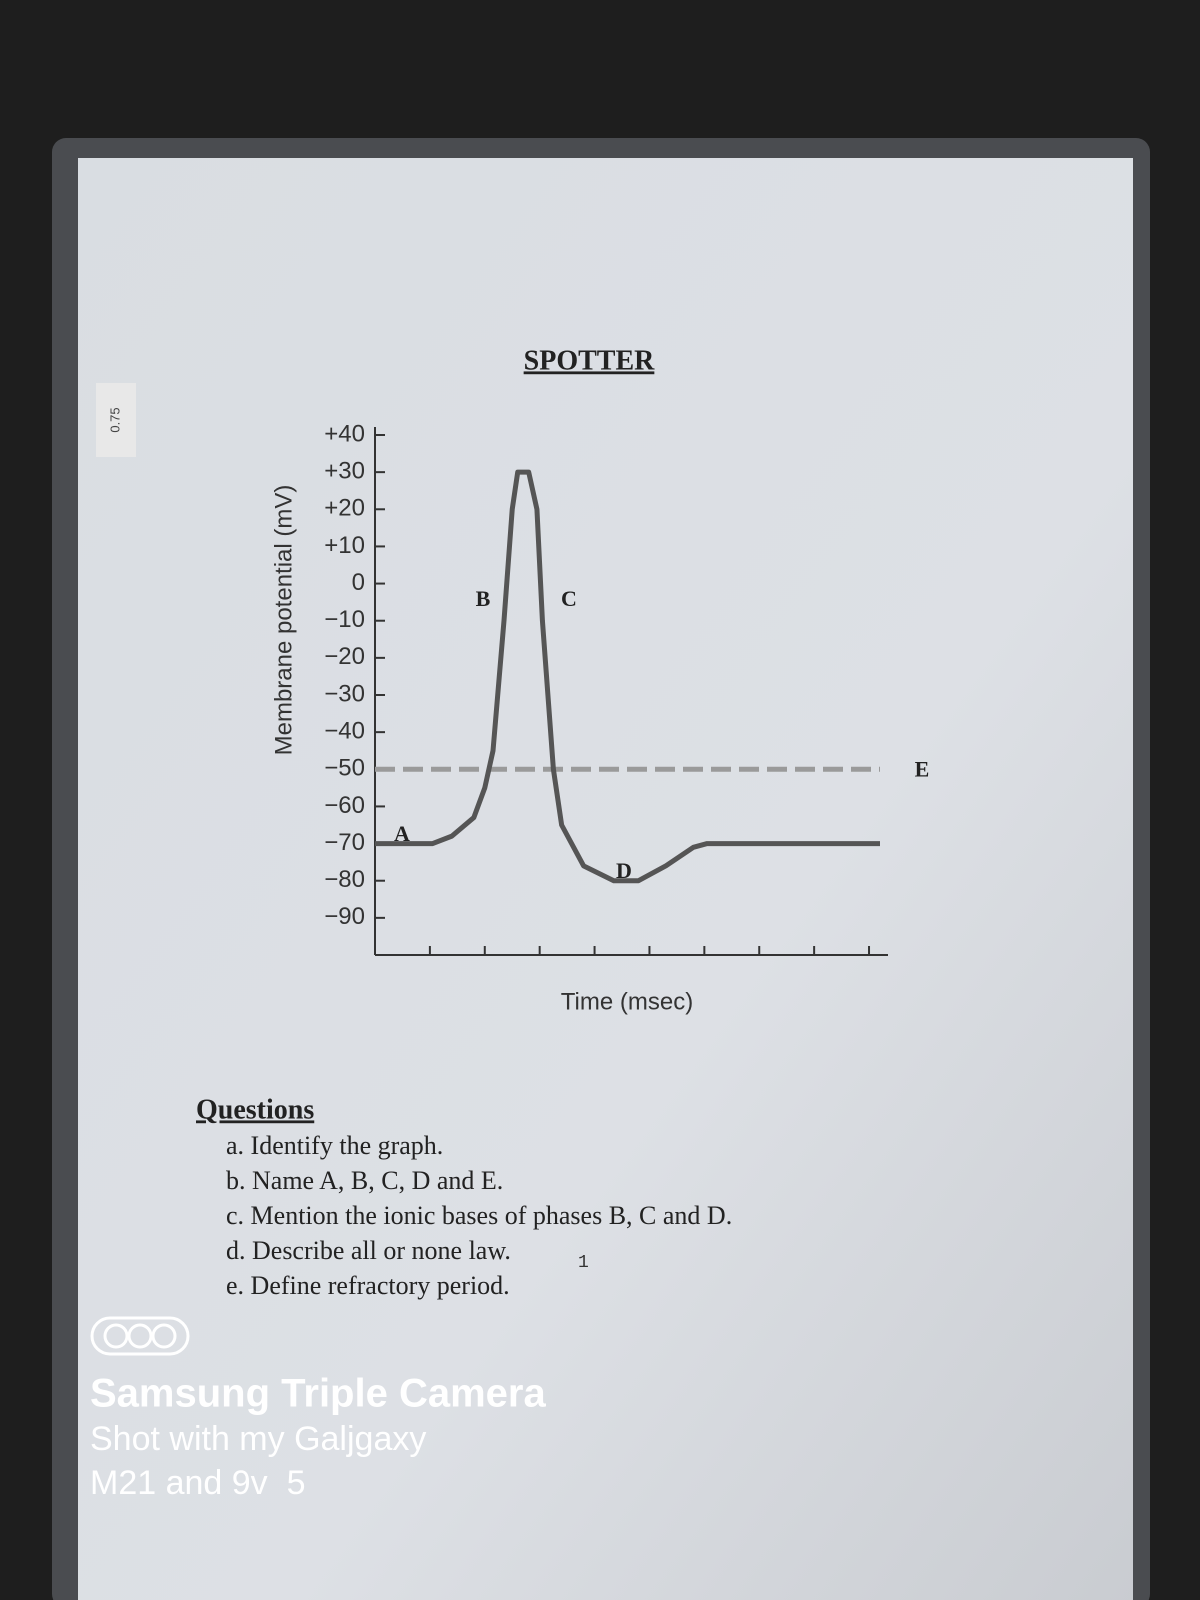 Image resolution: width=1200 pixels, height=1600 pixels. I want to click on questions-heading: Questions, so click(255, 1109).